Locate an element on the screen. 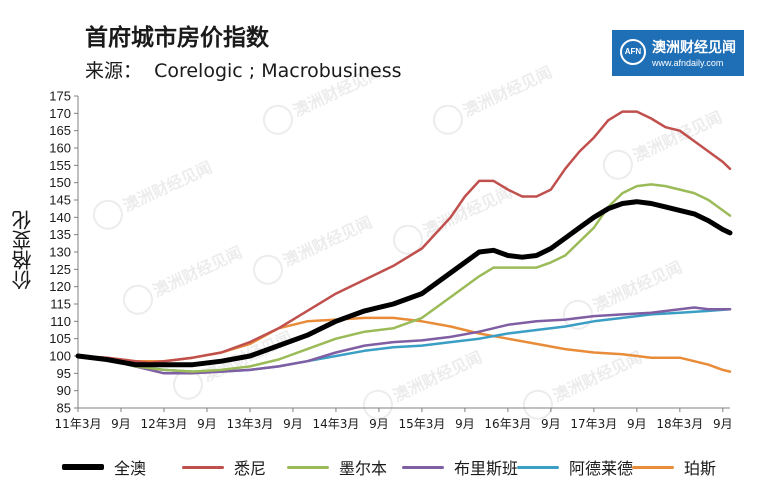 This screenshot has height=494, width=779. chart-source: 来源： Corelogic ; Macrobusiness is located at coordinates (243, 71).